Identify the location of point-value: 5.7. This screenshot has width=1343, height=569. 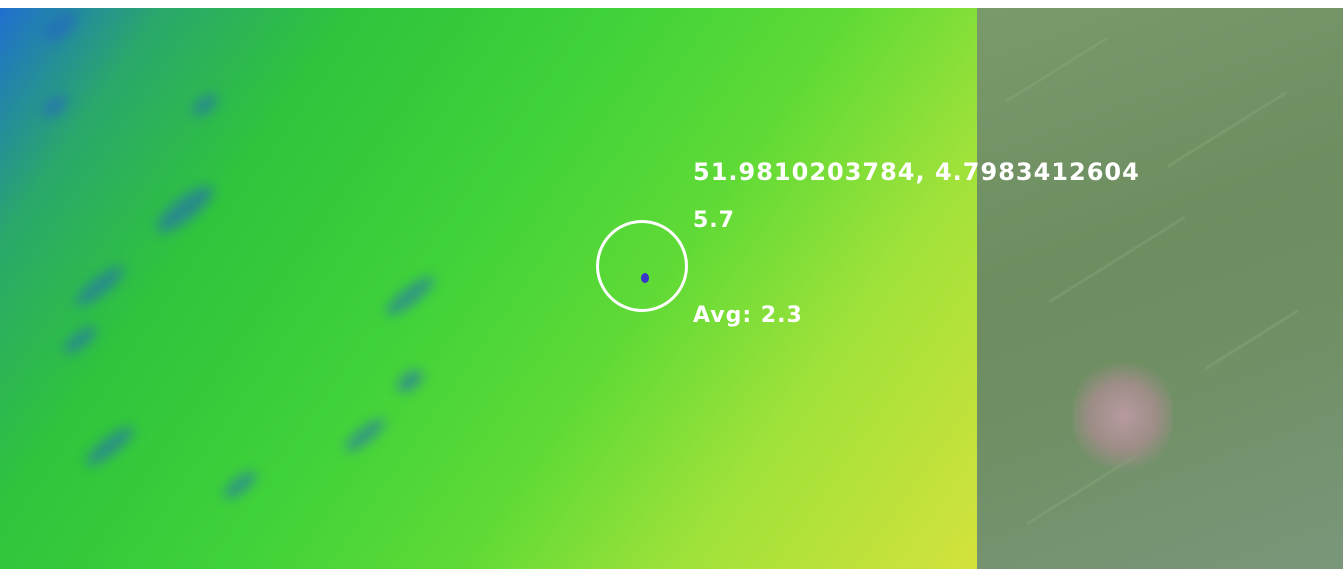
(714, 220).